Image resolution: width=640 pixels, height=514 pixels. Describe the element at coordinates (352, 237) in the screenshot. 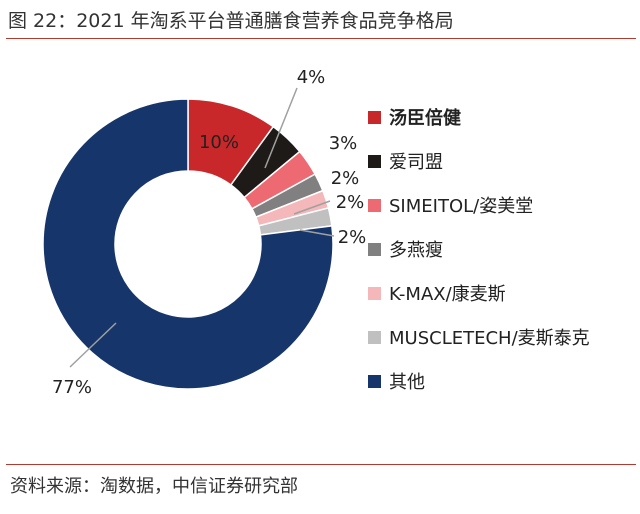

I see `data-label-6: 2%` at that location.